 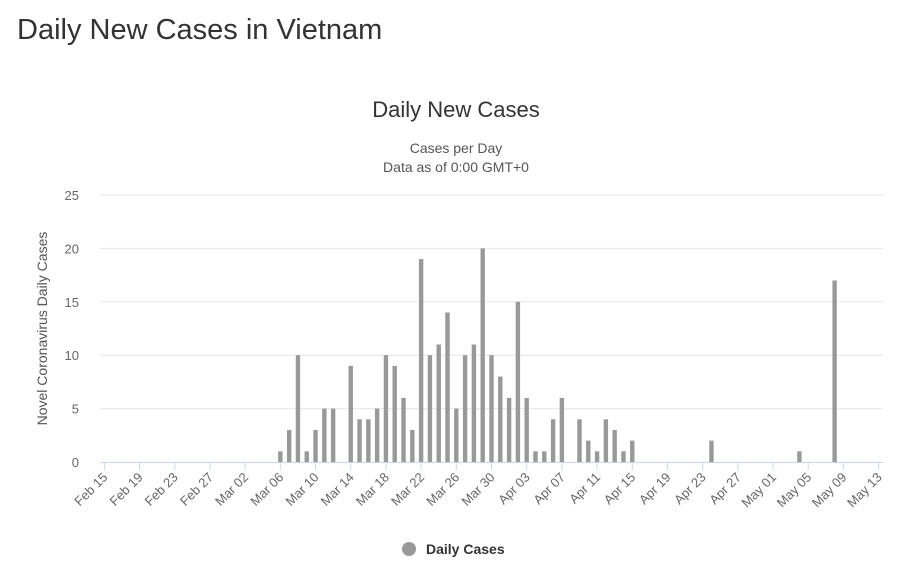 I want to click on legend-marker, so click(x=409, y=549).